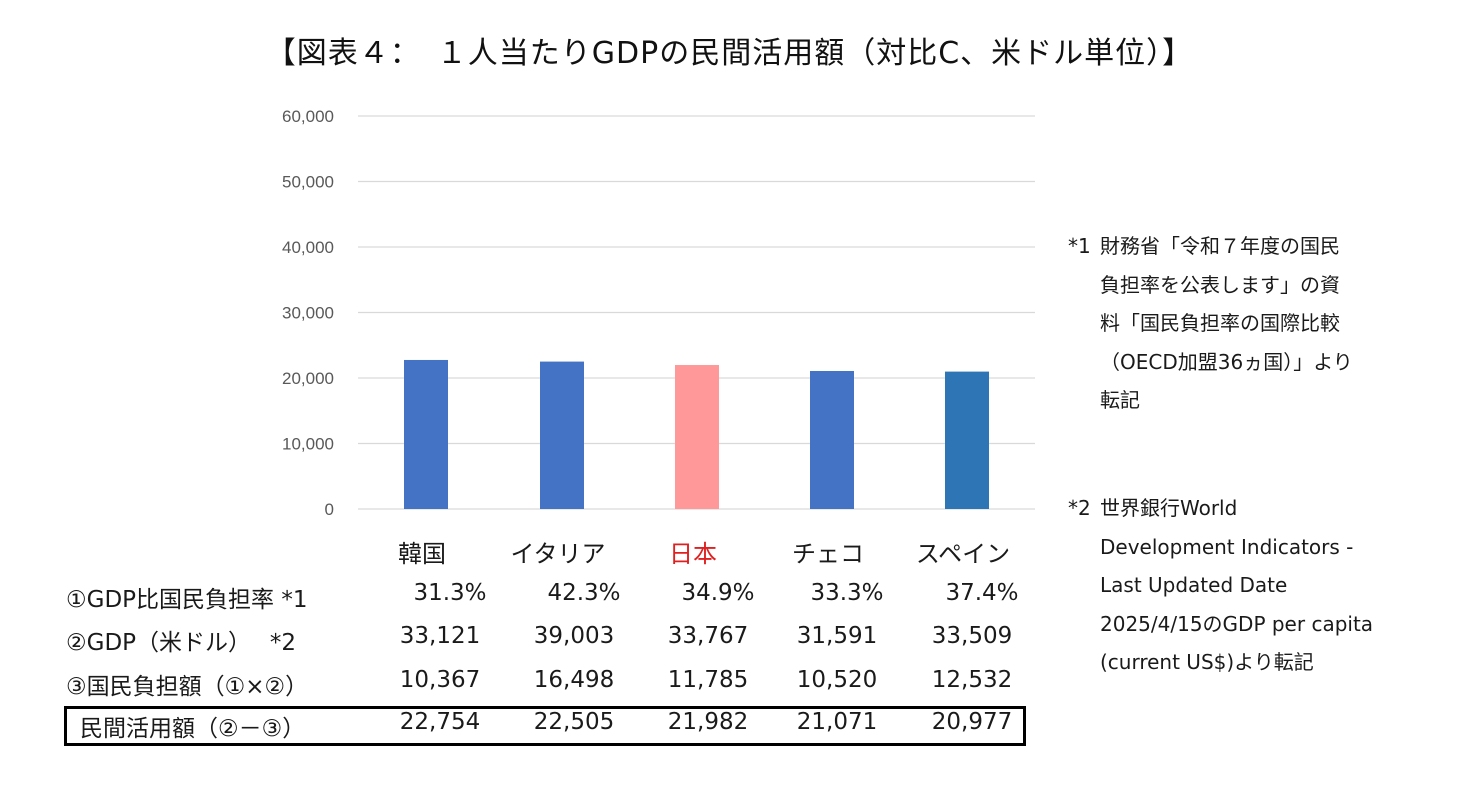 The image size is (1459, 787). What do you see at coordinates (1079, 508) in the screenshot?
I see `footnote-tag: *2` at bounding box center [1079, 508].